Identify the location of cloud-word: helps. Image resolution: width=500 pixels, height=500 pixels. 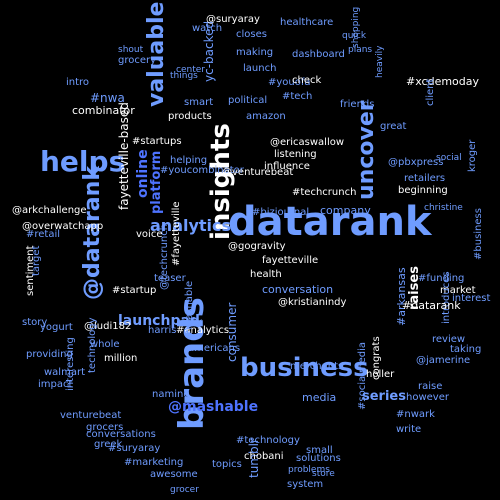
(83, 161).